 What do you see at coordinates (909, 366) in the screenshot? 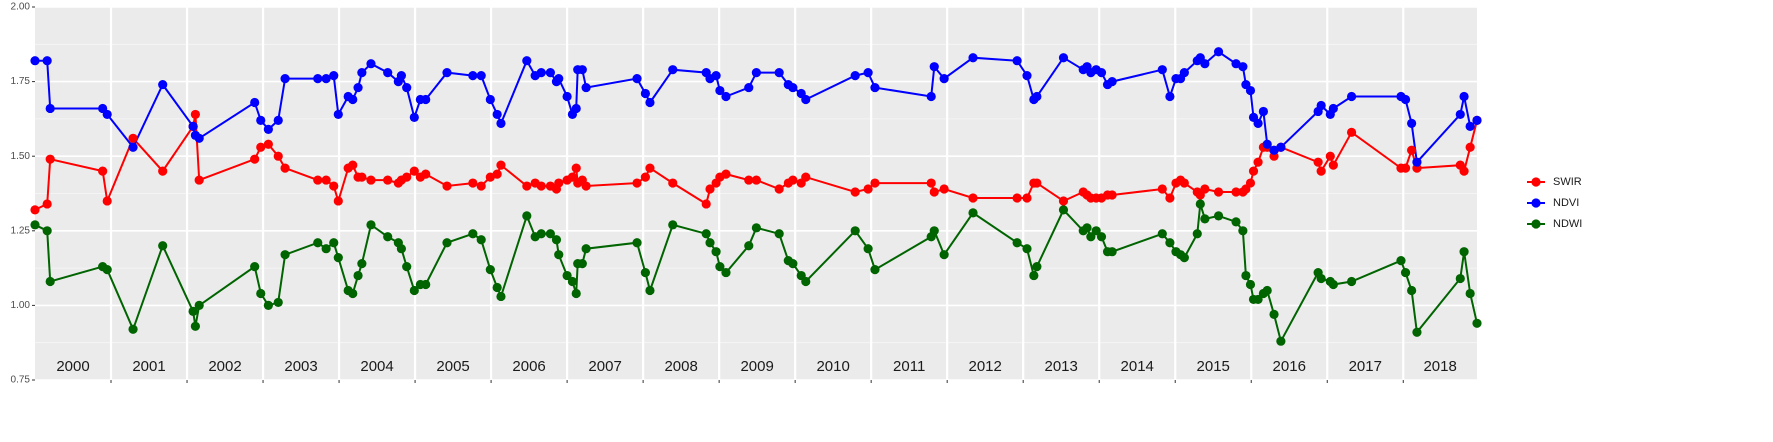
I see `year-label: 2011` at bounding box center [909, 366].